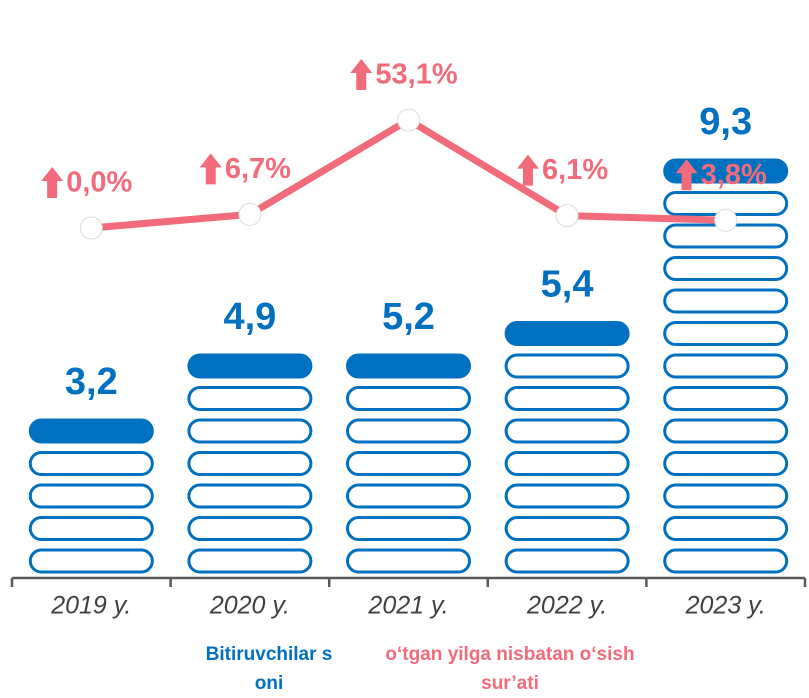 This screenshot has width=809, height=698. I want to click on x-tick-label: 2023 y., so click(725, 606).